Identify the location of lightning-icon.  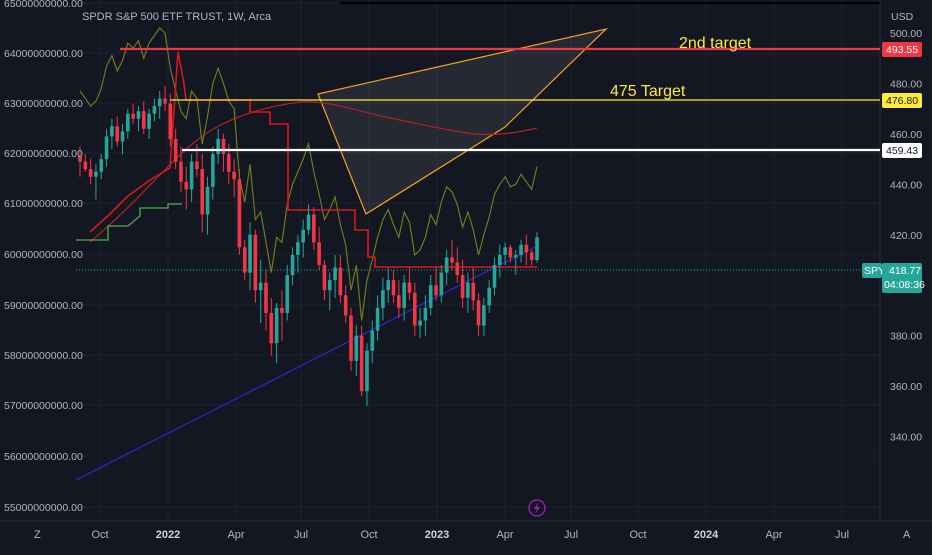
(537, 508).